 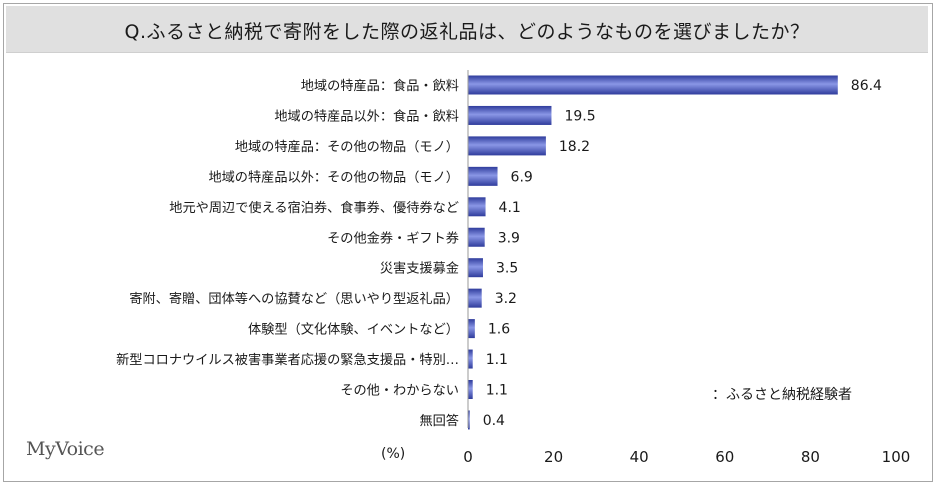 I want to click on category-label: 寄附、寄贈、団体等への協賛など（思いやり型返礼品）, so click(x=294, y=298).